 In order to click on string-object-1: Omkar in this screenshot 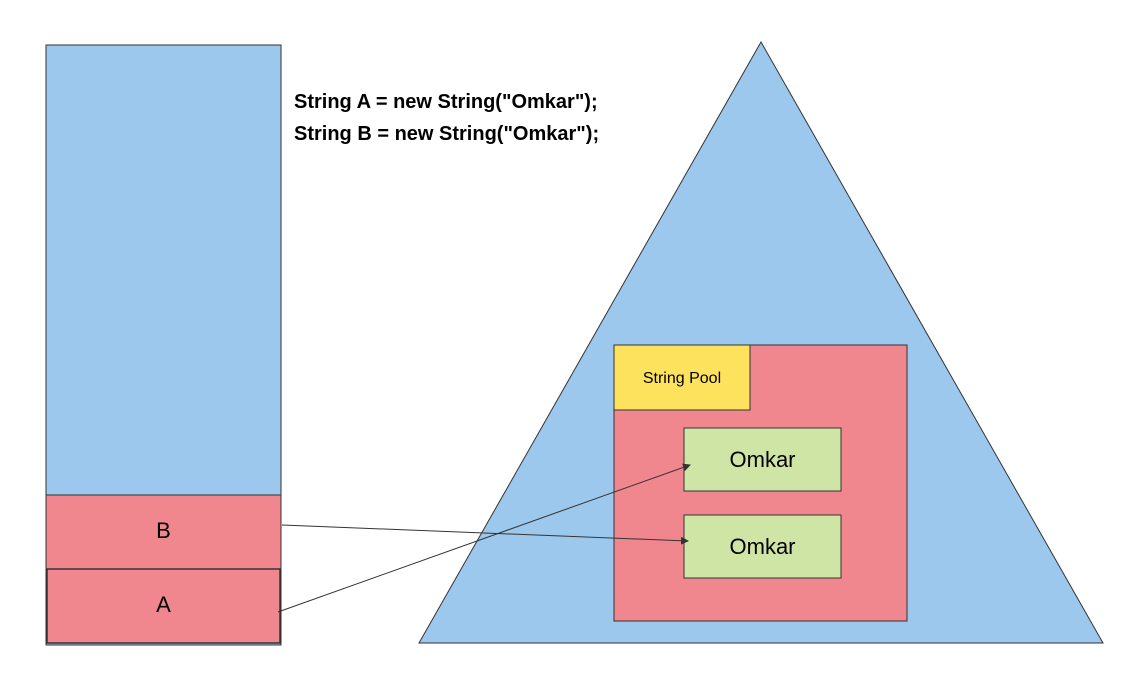, I will do `click(762, 459)`.